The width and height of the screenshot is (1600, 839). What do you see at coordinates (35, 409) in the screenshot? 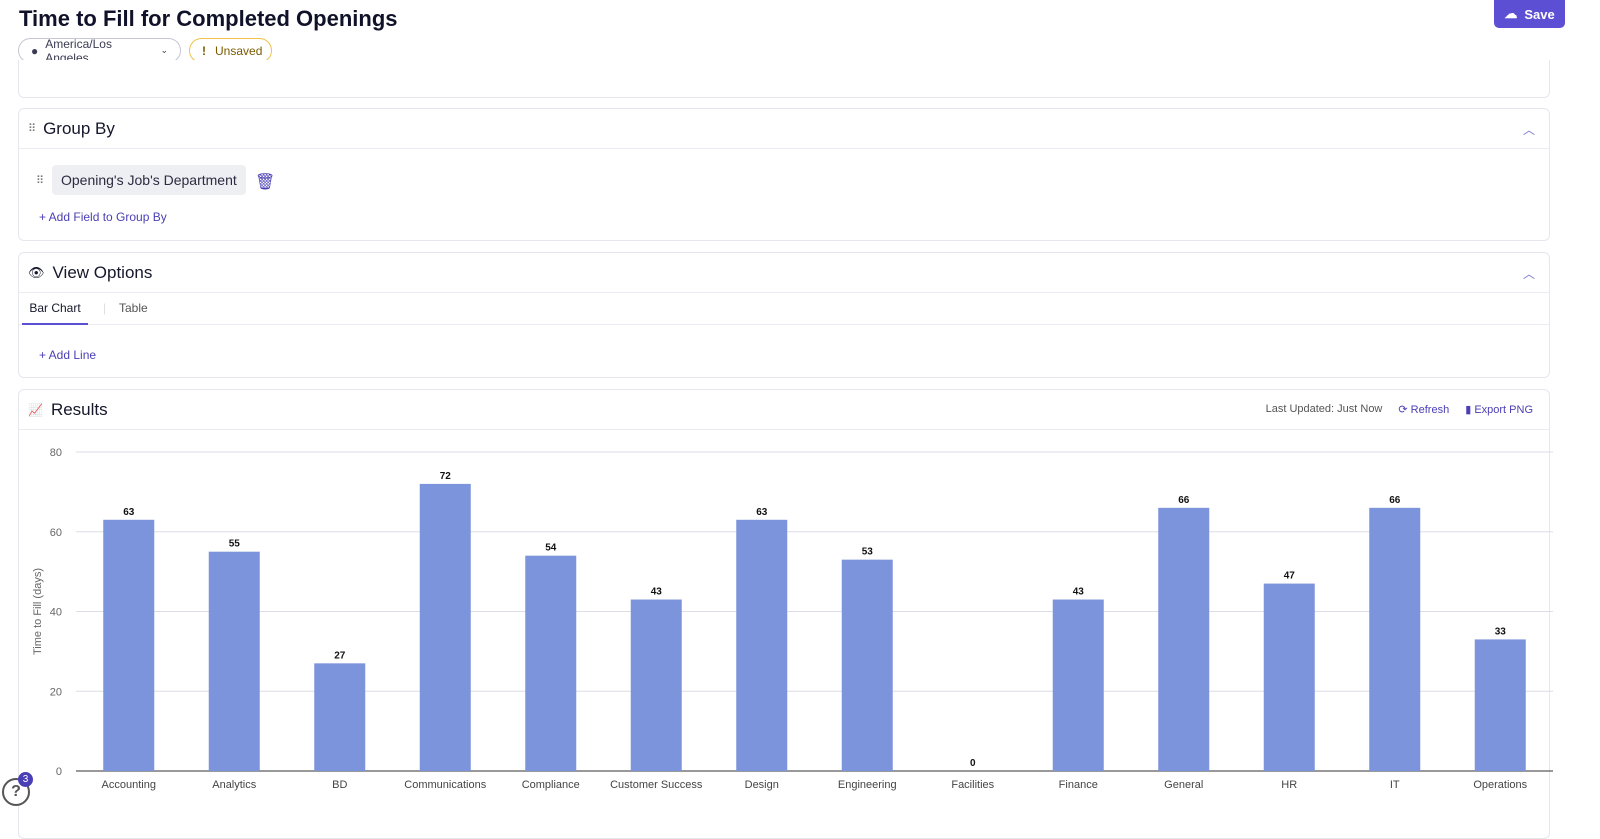
I see `line-chart-icon: 📈` at bounding box center [35, 409].